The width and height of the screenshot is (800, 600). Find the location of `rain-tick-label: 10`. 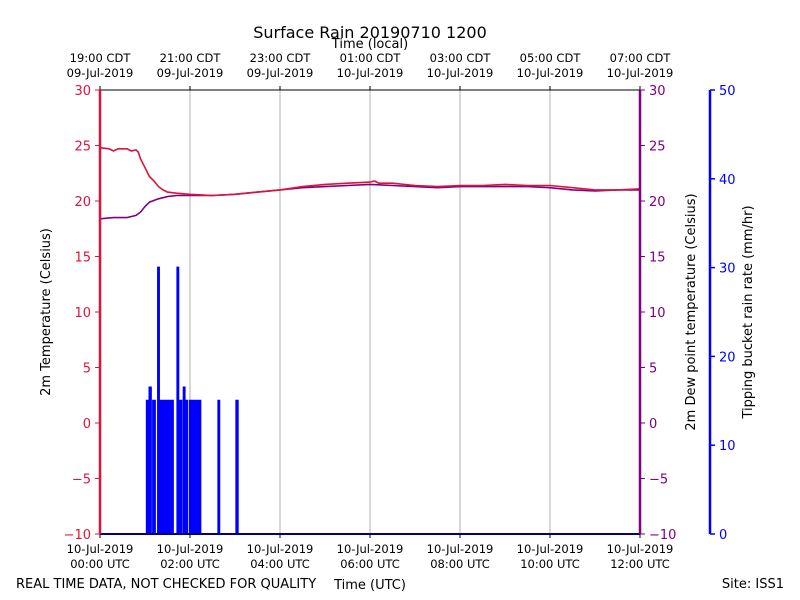

rain-tick-label: 10 is located at coordinates (727, 446).